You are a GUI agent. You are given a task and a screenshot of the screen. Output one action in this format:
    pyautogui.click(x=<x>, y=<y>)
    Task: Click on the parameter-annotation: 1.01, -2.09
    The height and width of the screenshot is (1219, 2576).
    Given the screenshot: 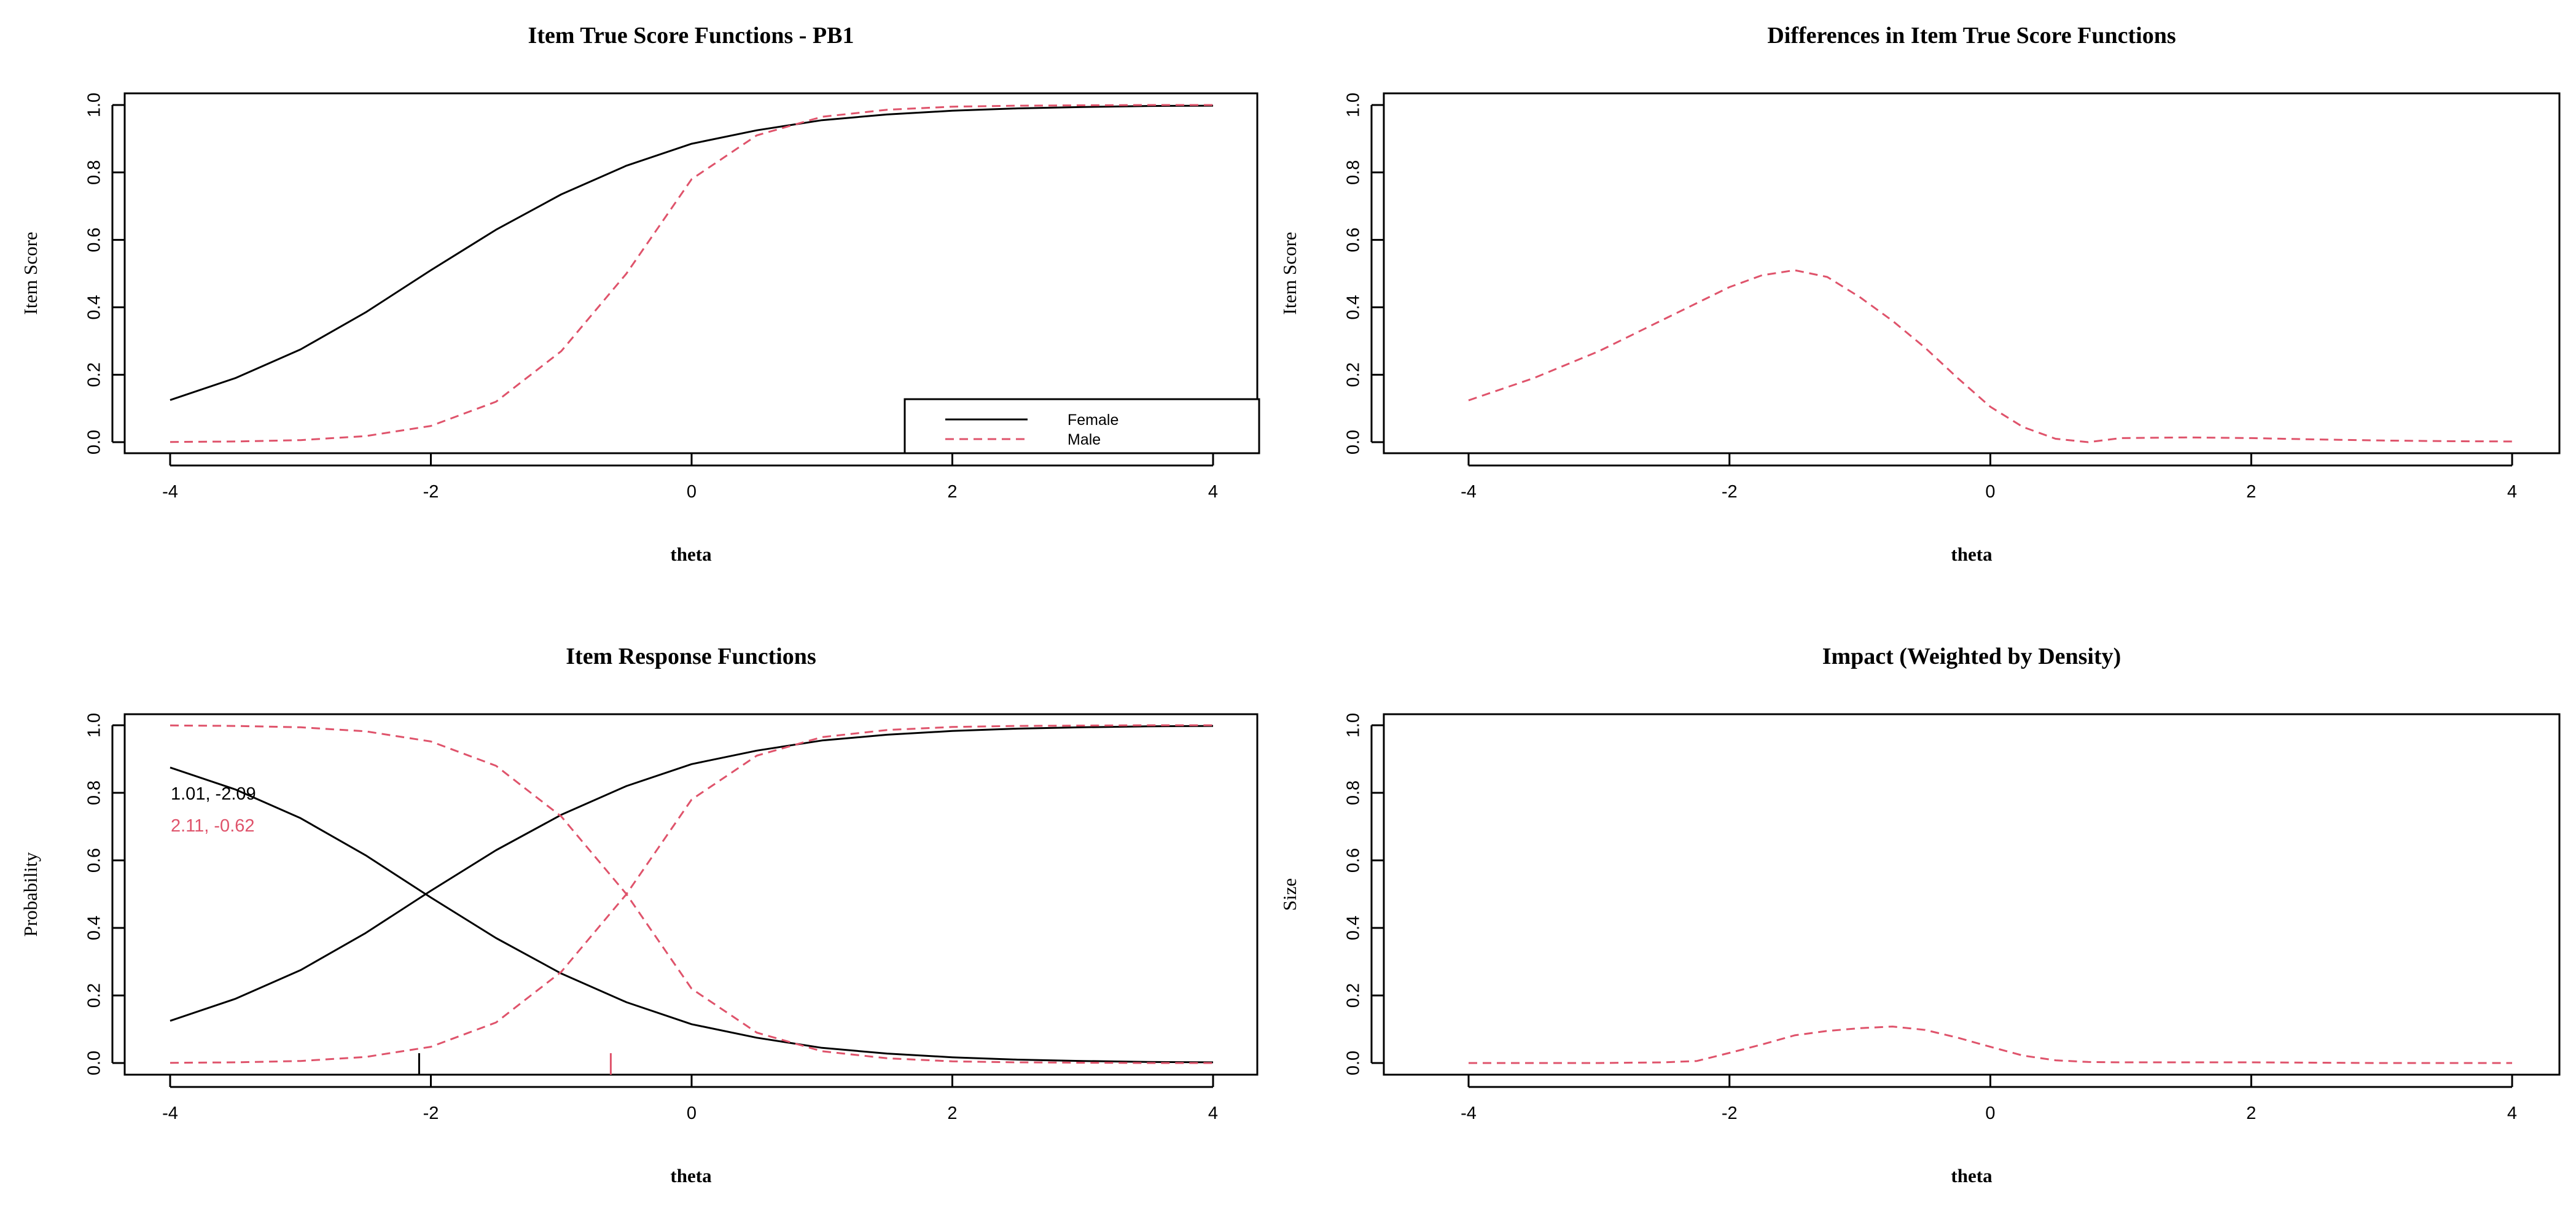 What is the action you would take?
    pyautogui.click(x=213, y=794)
    